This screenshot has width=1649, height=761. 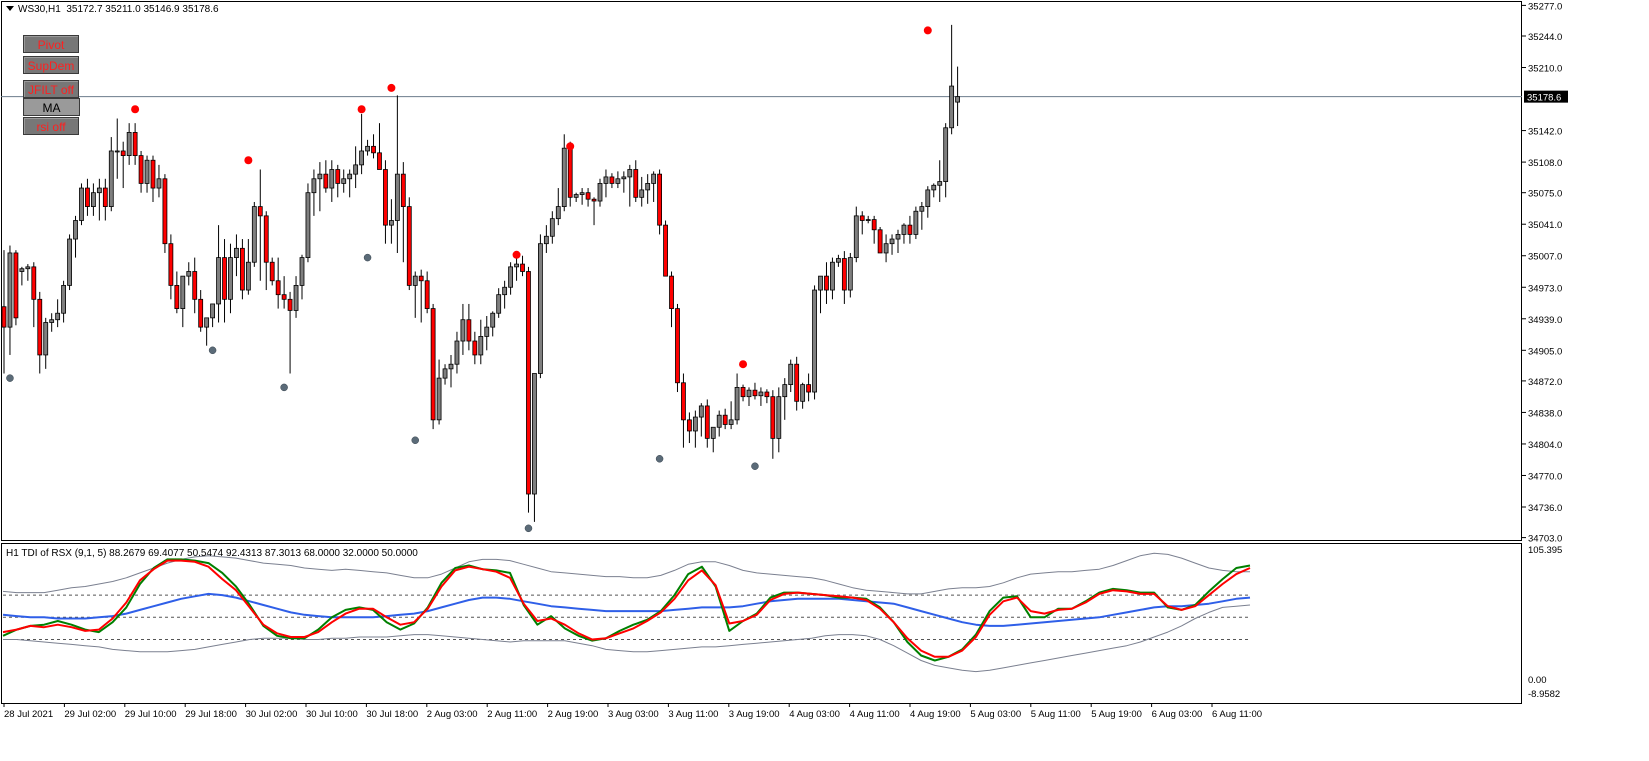 I want to click on supdem-button: SupDem, so click(x=51, y=65).